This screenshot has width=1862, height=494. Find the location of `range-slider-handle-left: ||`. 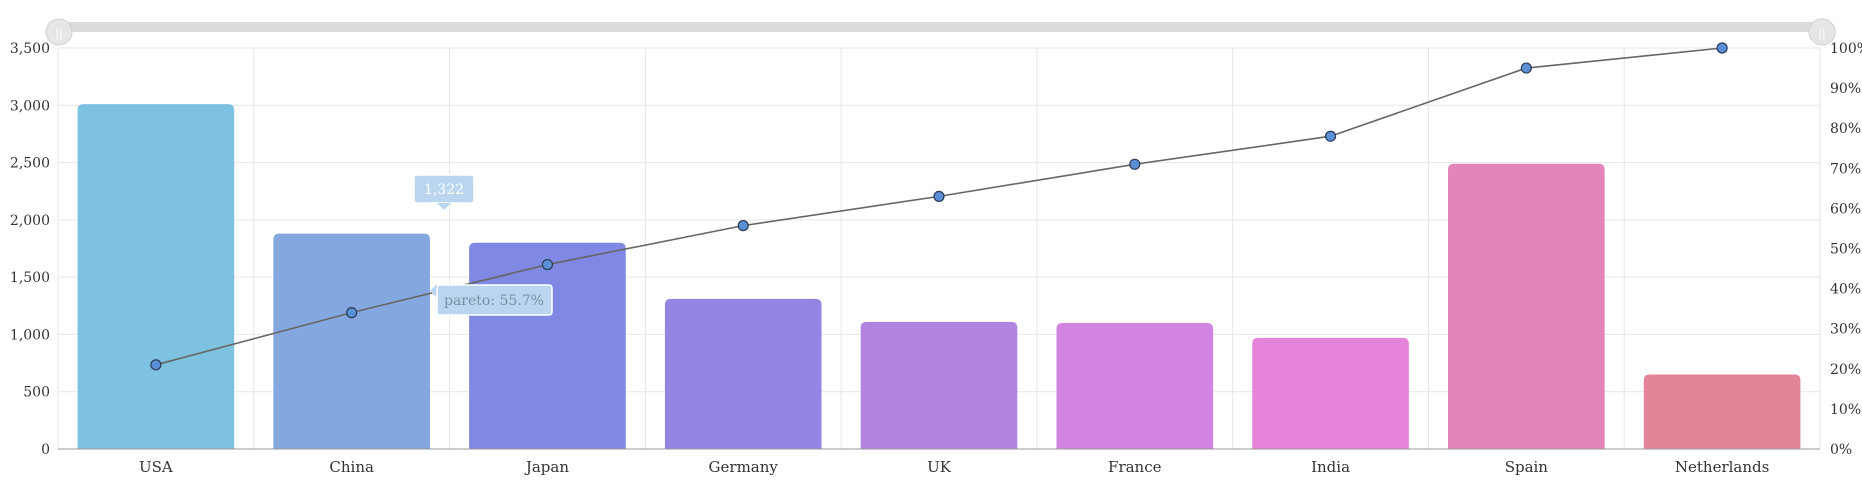

range-slider-handle-left: || is located at coordinates (59, 32).